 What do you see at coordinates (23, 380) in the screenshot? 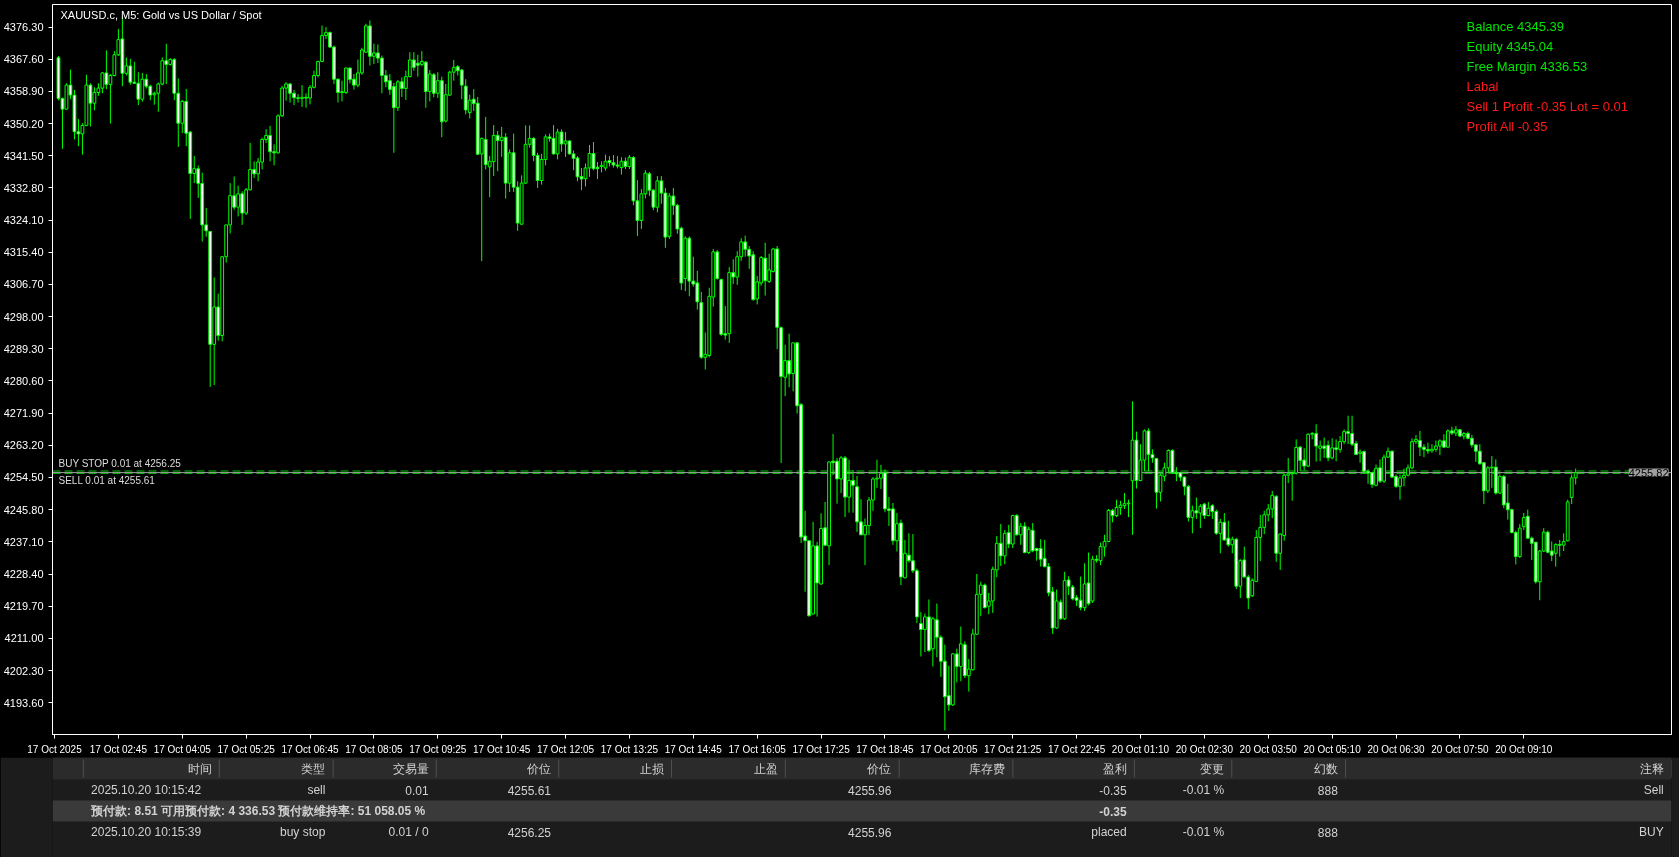
I see `y-tick-label: 4280.60` at bounding box center [23, 380].